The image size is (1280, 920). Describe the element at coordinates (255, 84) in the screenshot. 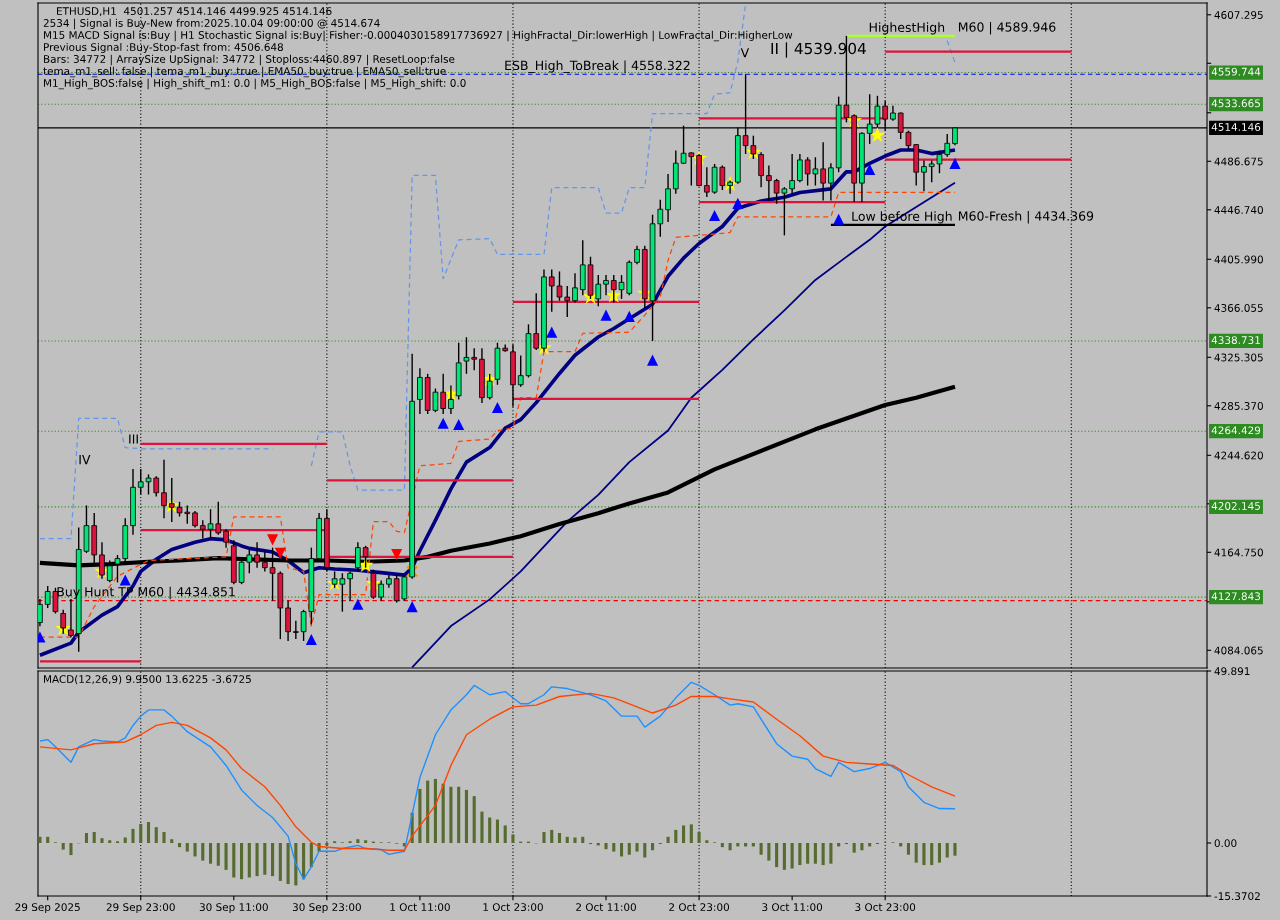

I see `annotation: M1_High_BOS:false | High_shift_m1: 0.0 | M5_High_BOS:false | M5_High_shift: 0.0` at that location.